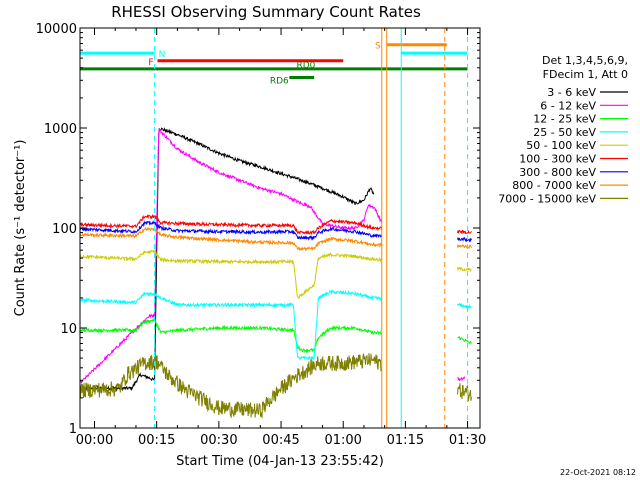 The height and width of the screenshot is (480, 640). I want to click on legend-label-5: 50 - 100 keV, so click(561, 145).